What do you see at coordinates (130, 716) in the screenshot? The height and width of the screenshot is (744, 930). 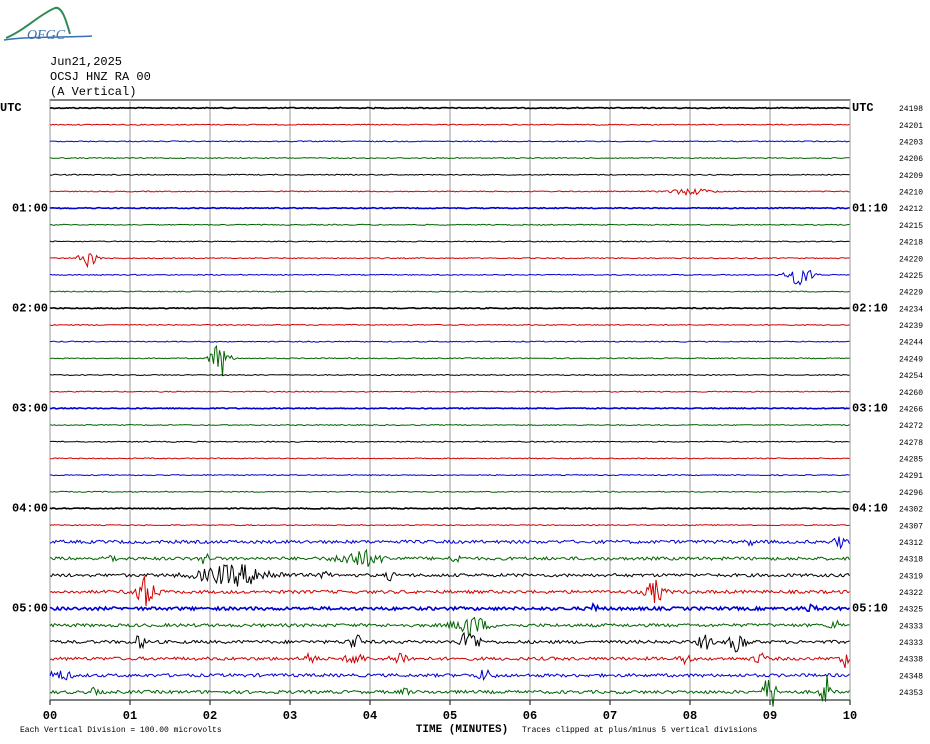 I see `x-tick-label: 01` at bounding box center [130, 716].